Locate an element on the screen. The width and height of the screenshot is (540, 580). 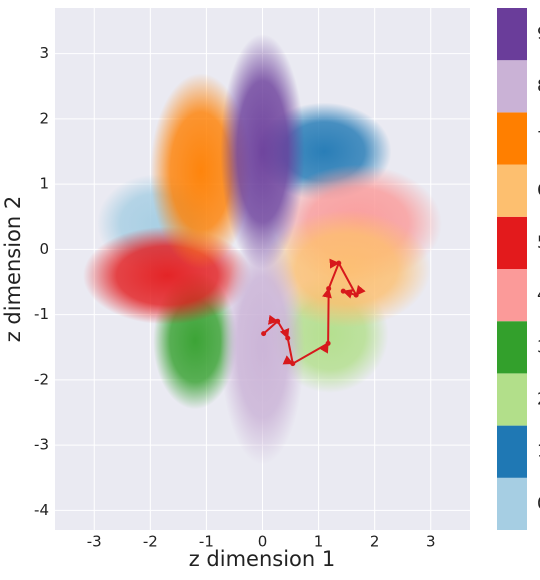
colorbar-label: 9 is located at coordinates (538, 34).